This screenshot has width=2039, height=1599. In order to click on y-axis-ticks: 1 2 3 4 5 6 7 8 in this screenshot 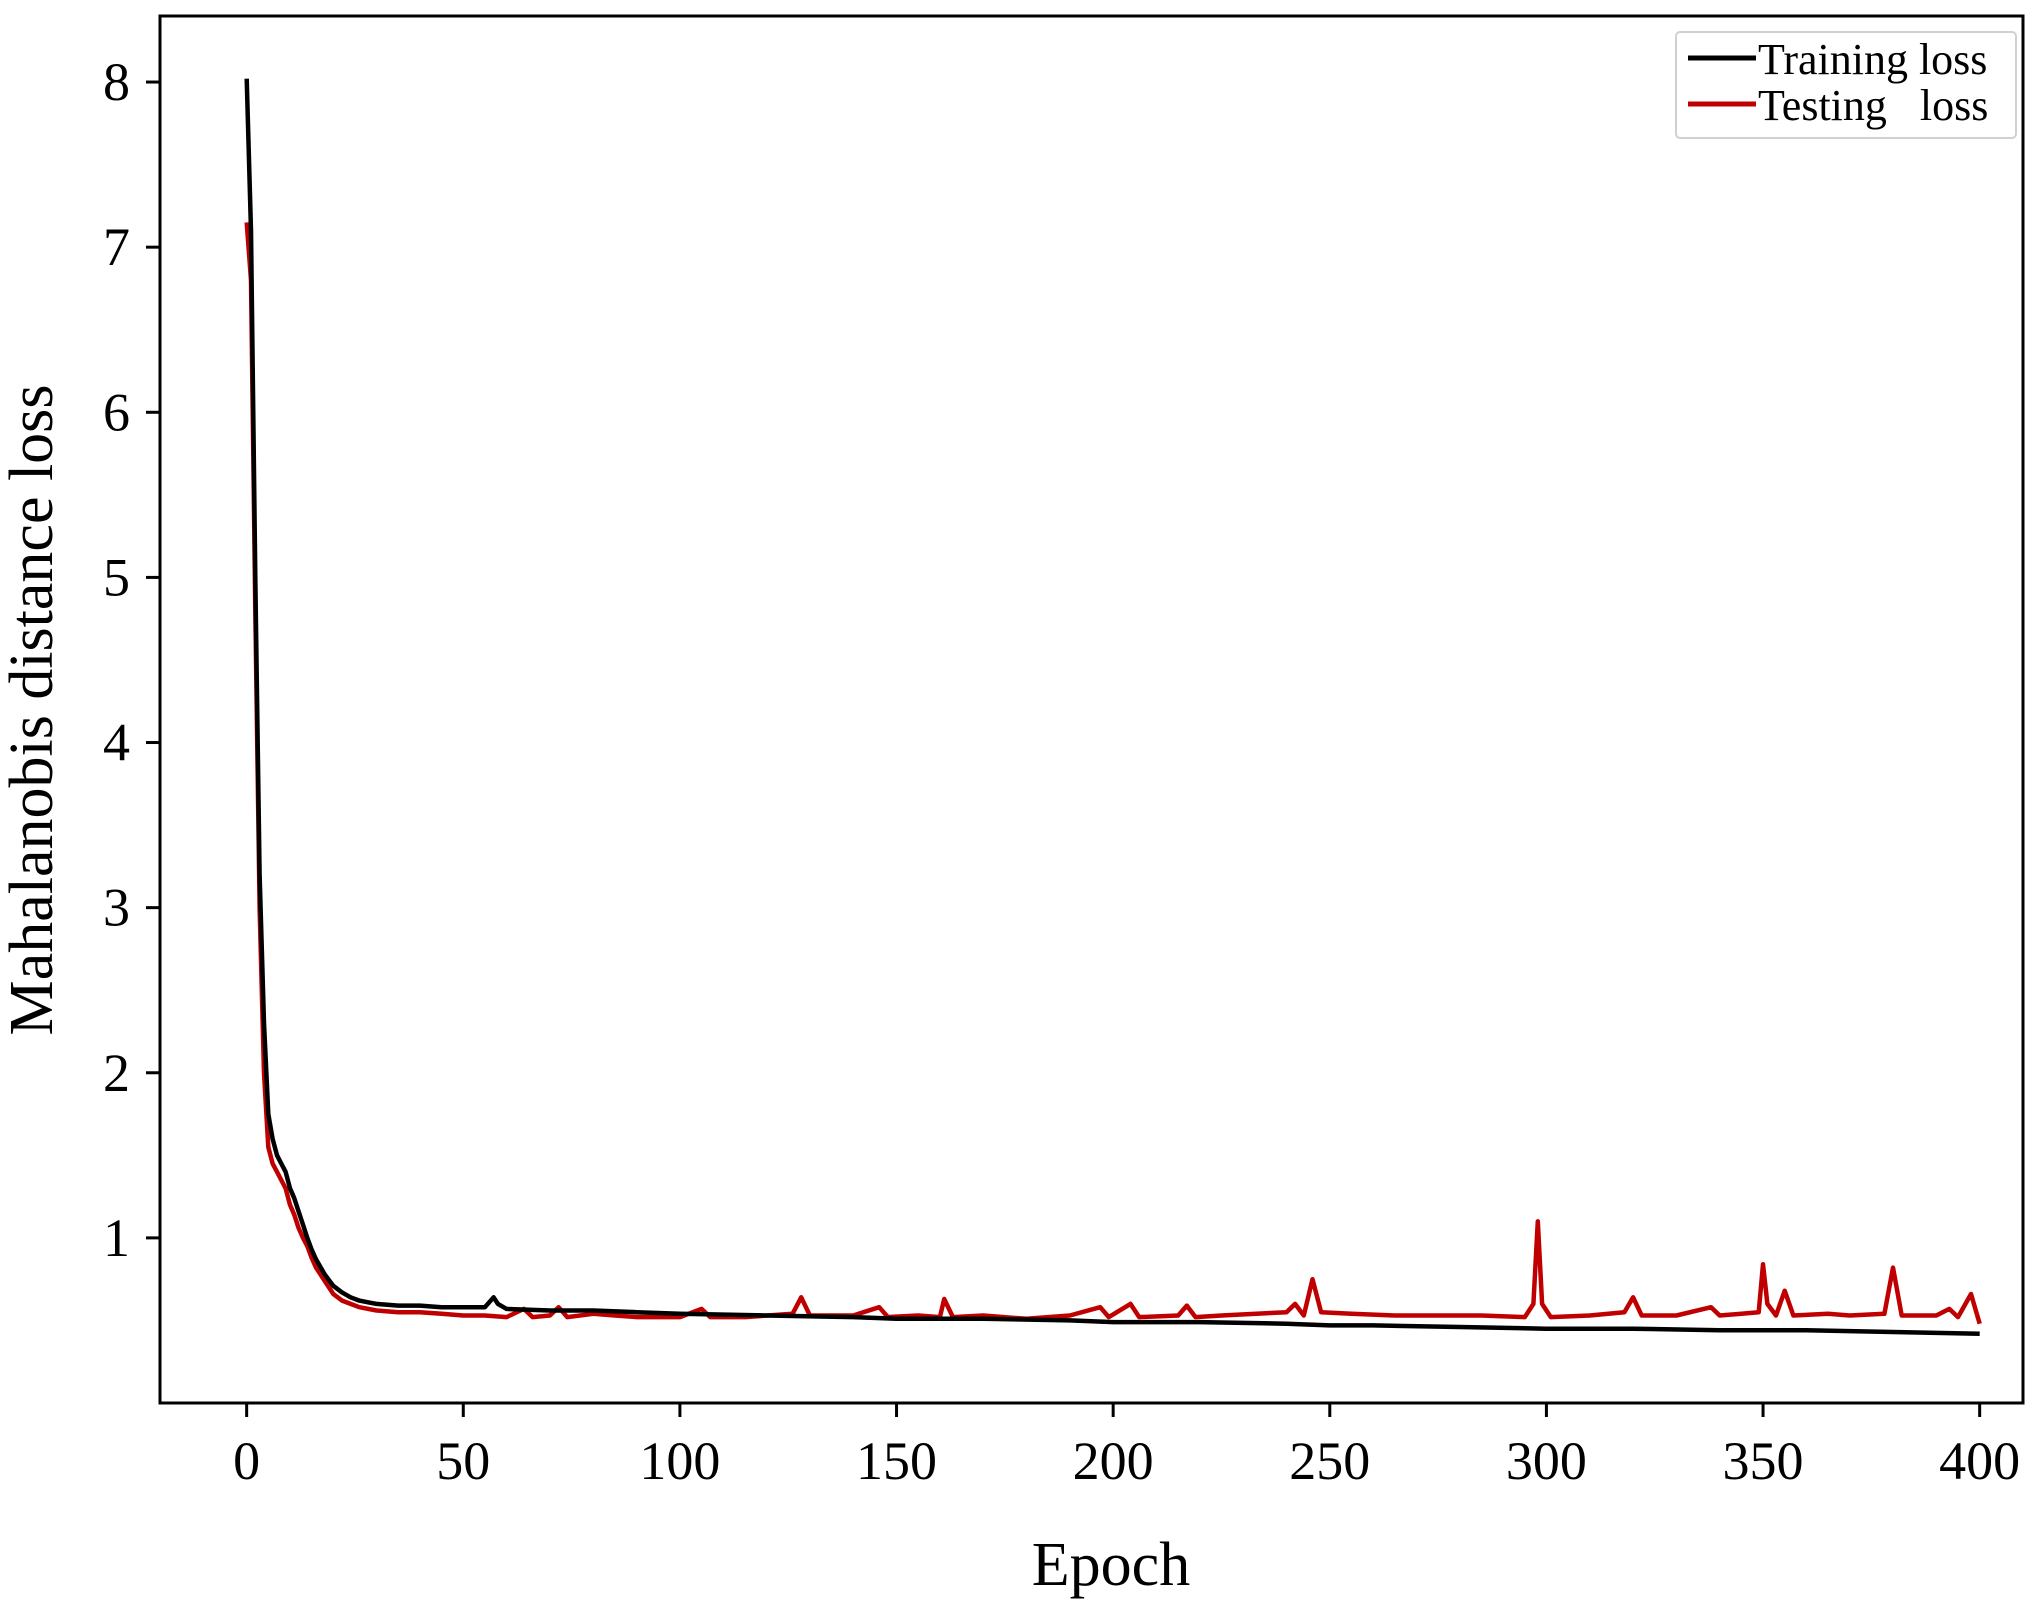, I will do `click(131, 660)`.